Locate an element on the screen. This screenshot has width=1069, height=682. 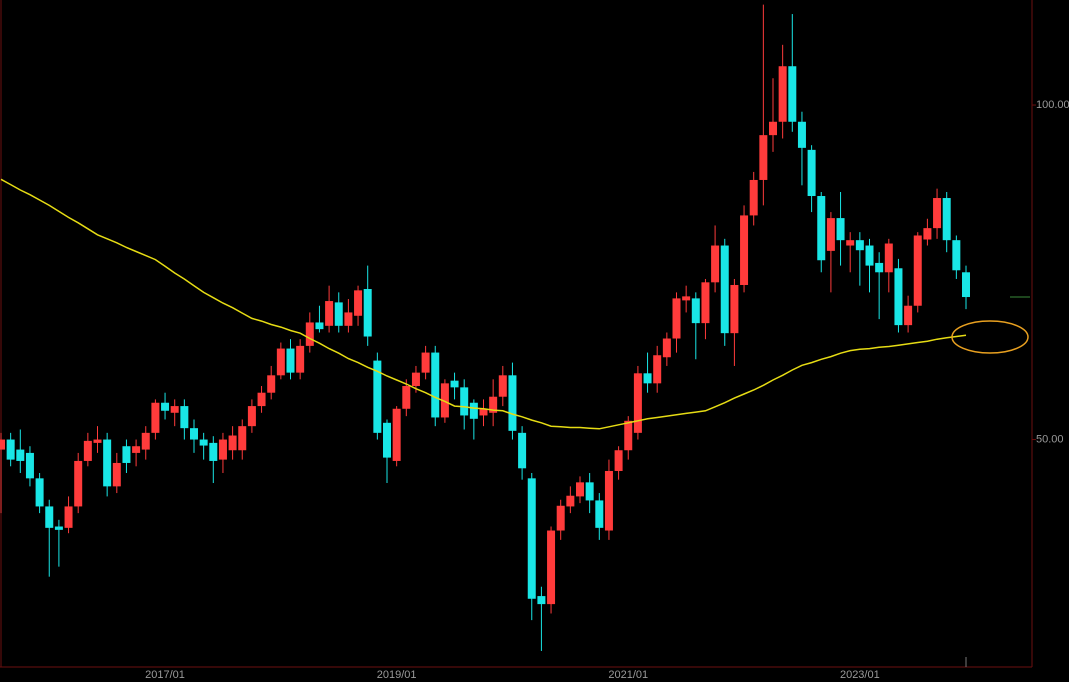
x-tick-label: 2023/01 is located at coordinates (860, 675).